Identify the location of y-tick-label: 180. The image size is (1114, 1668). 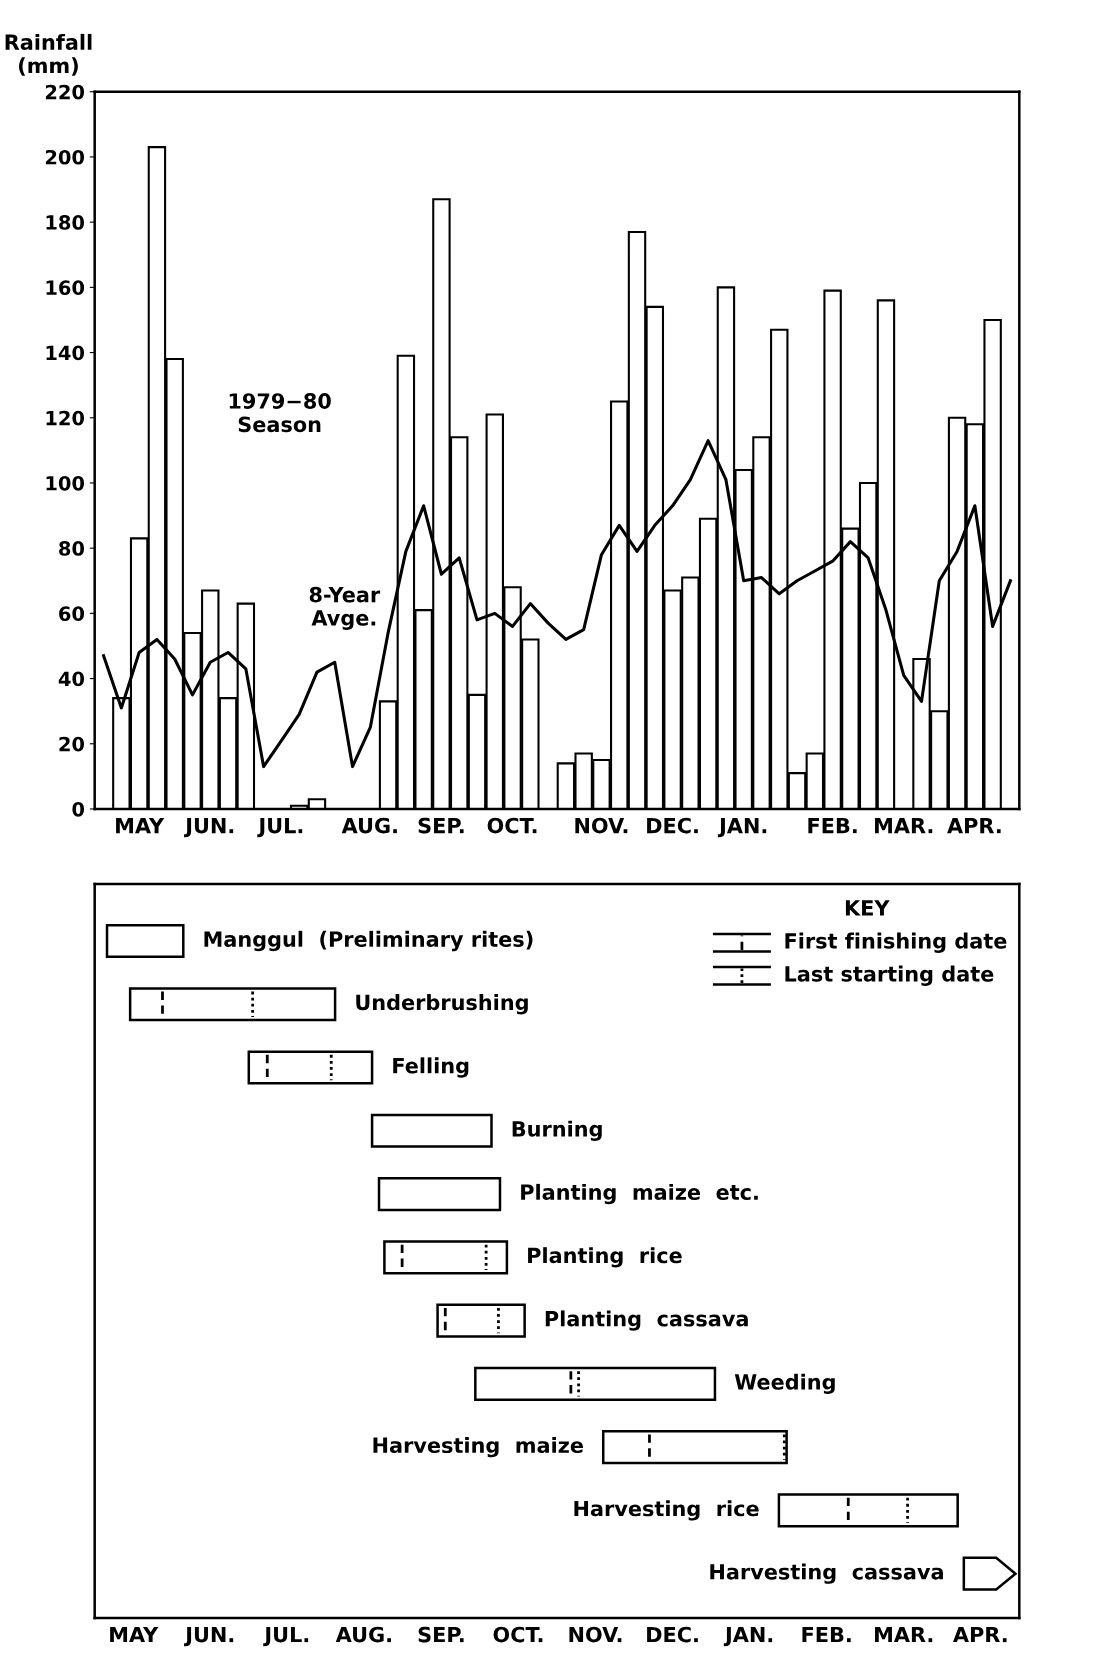
(65, 222).